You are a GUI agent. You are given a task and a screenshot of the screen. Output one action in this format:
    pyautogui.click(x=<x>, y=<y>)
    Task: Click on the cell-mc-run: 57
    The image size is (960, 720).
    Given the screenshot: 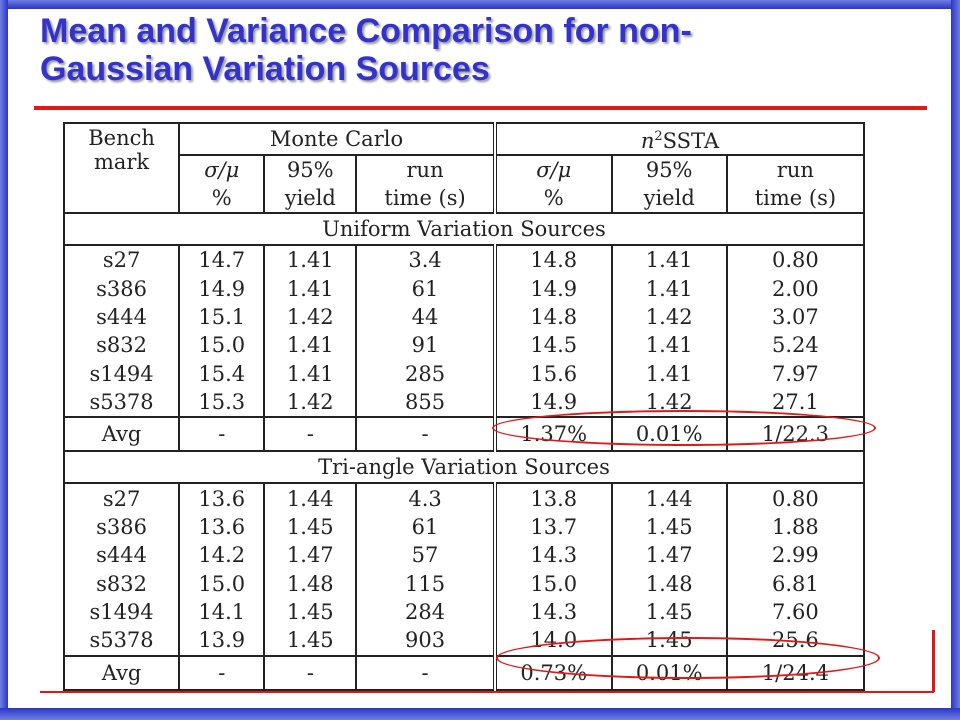 What is the action you would take?
    pyautogui.click(x=426, y=555)
    